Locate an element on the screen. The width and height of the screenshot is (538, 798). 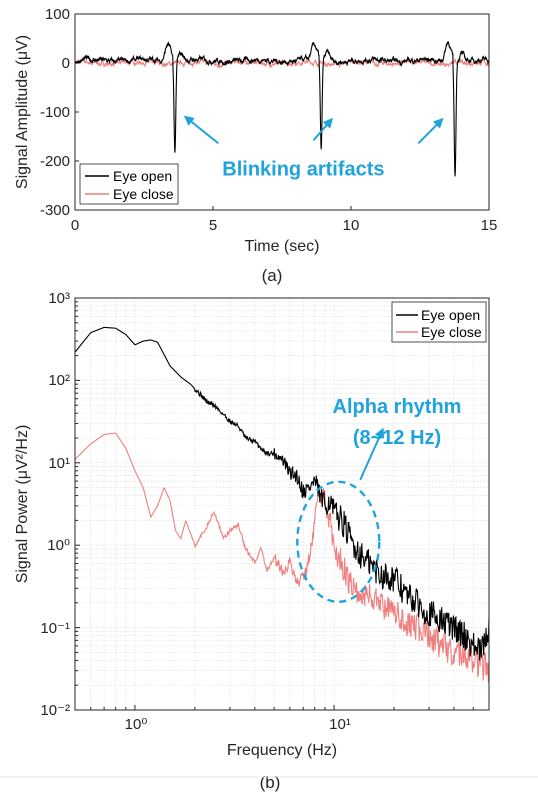
panel-b-ytick-label-1: 10² is located at coordinates (59, 380).